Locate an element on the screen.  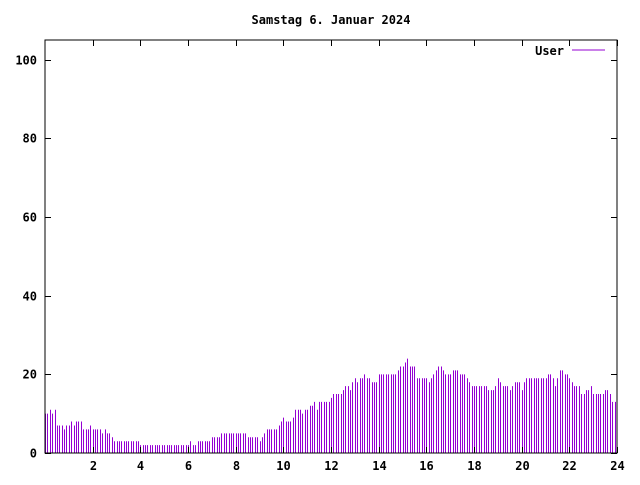
x-tick-label: 24 is located at coordinates (617, 466).